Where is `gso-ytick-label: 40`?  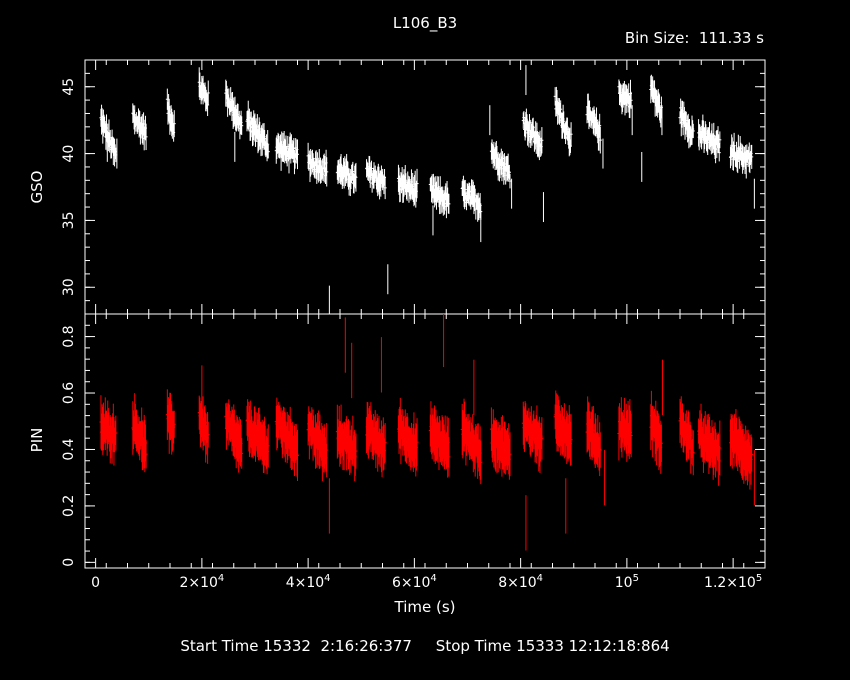
gso-ytick-label: 40 is located at coordinates (69, 154).